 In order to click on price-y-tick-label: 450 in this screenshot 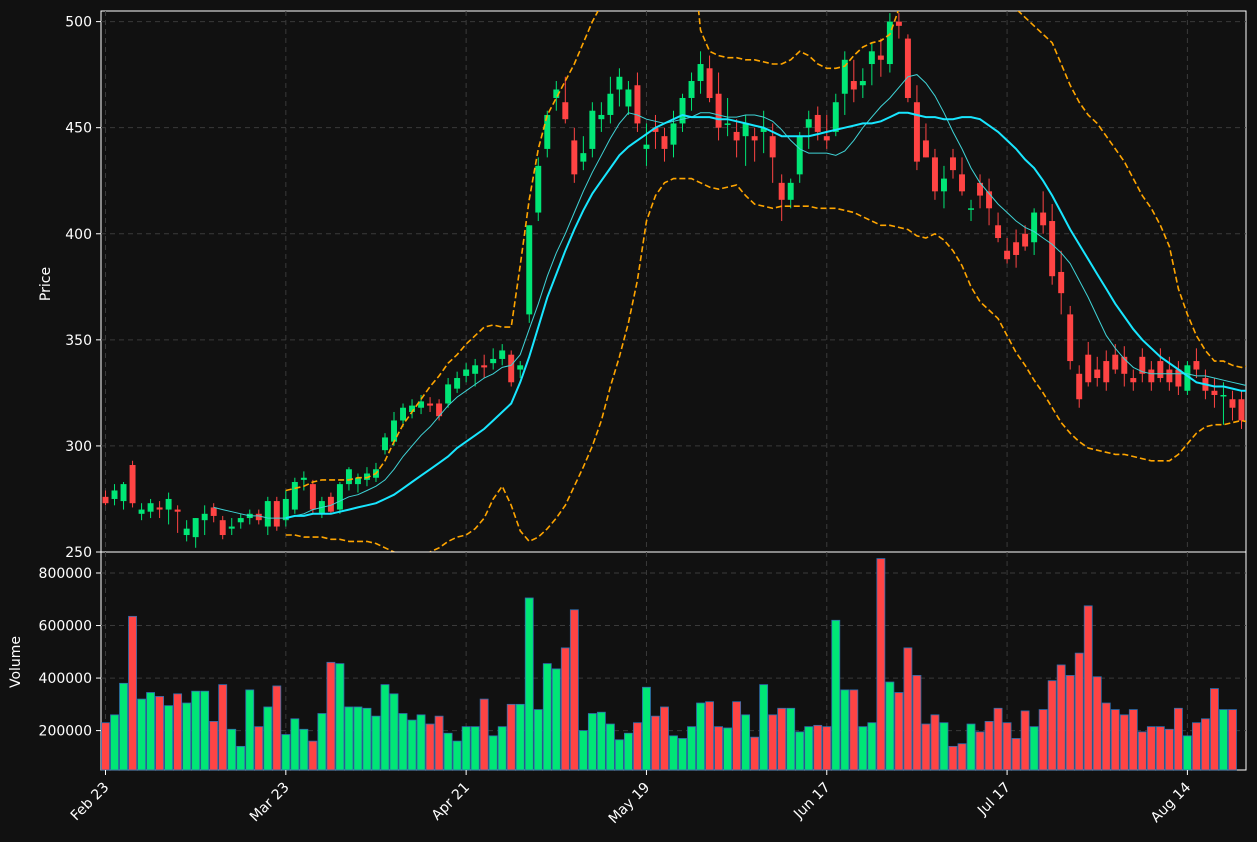, I will do `click(78, 129)`.